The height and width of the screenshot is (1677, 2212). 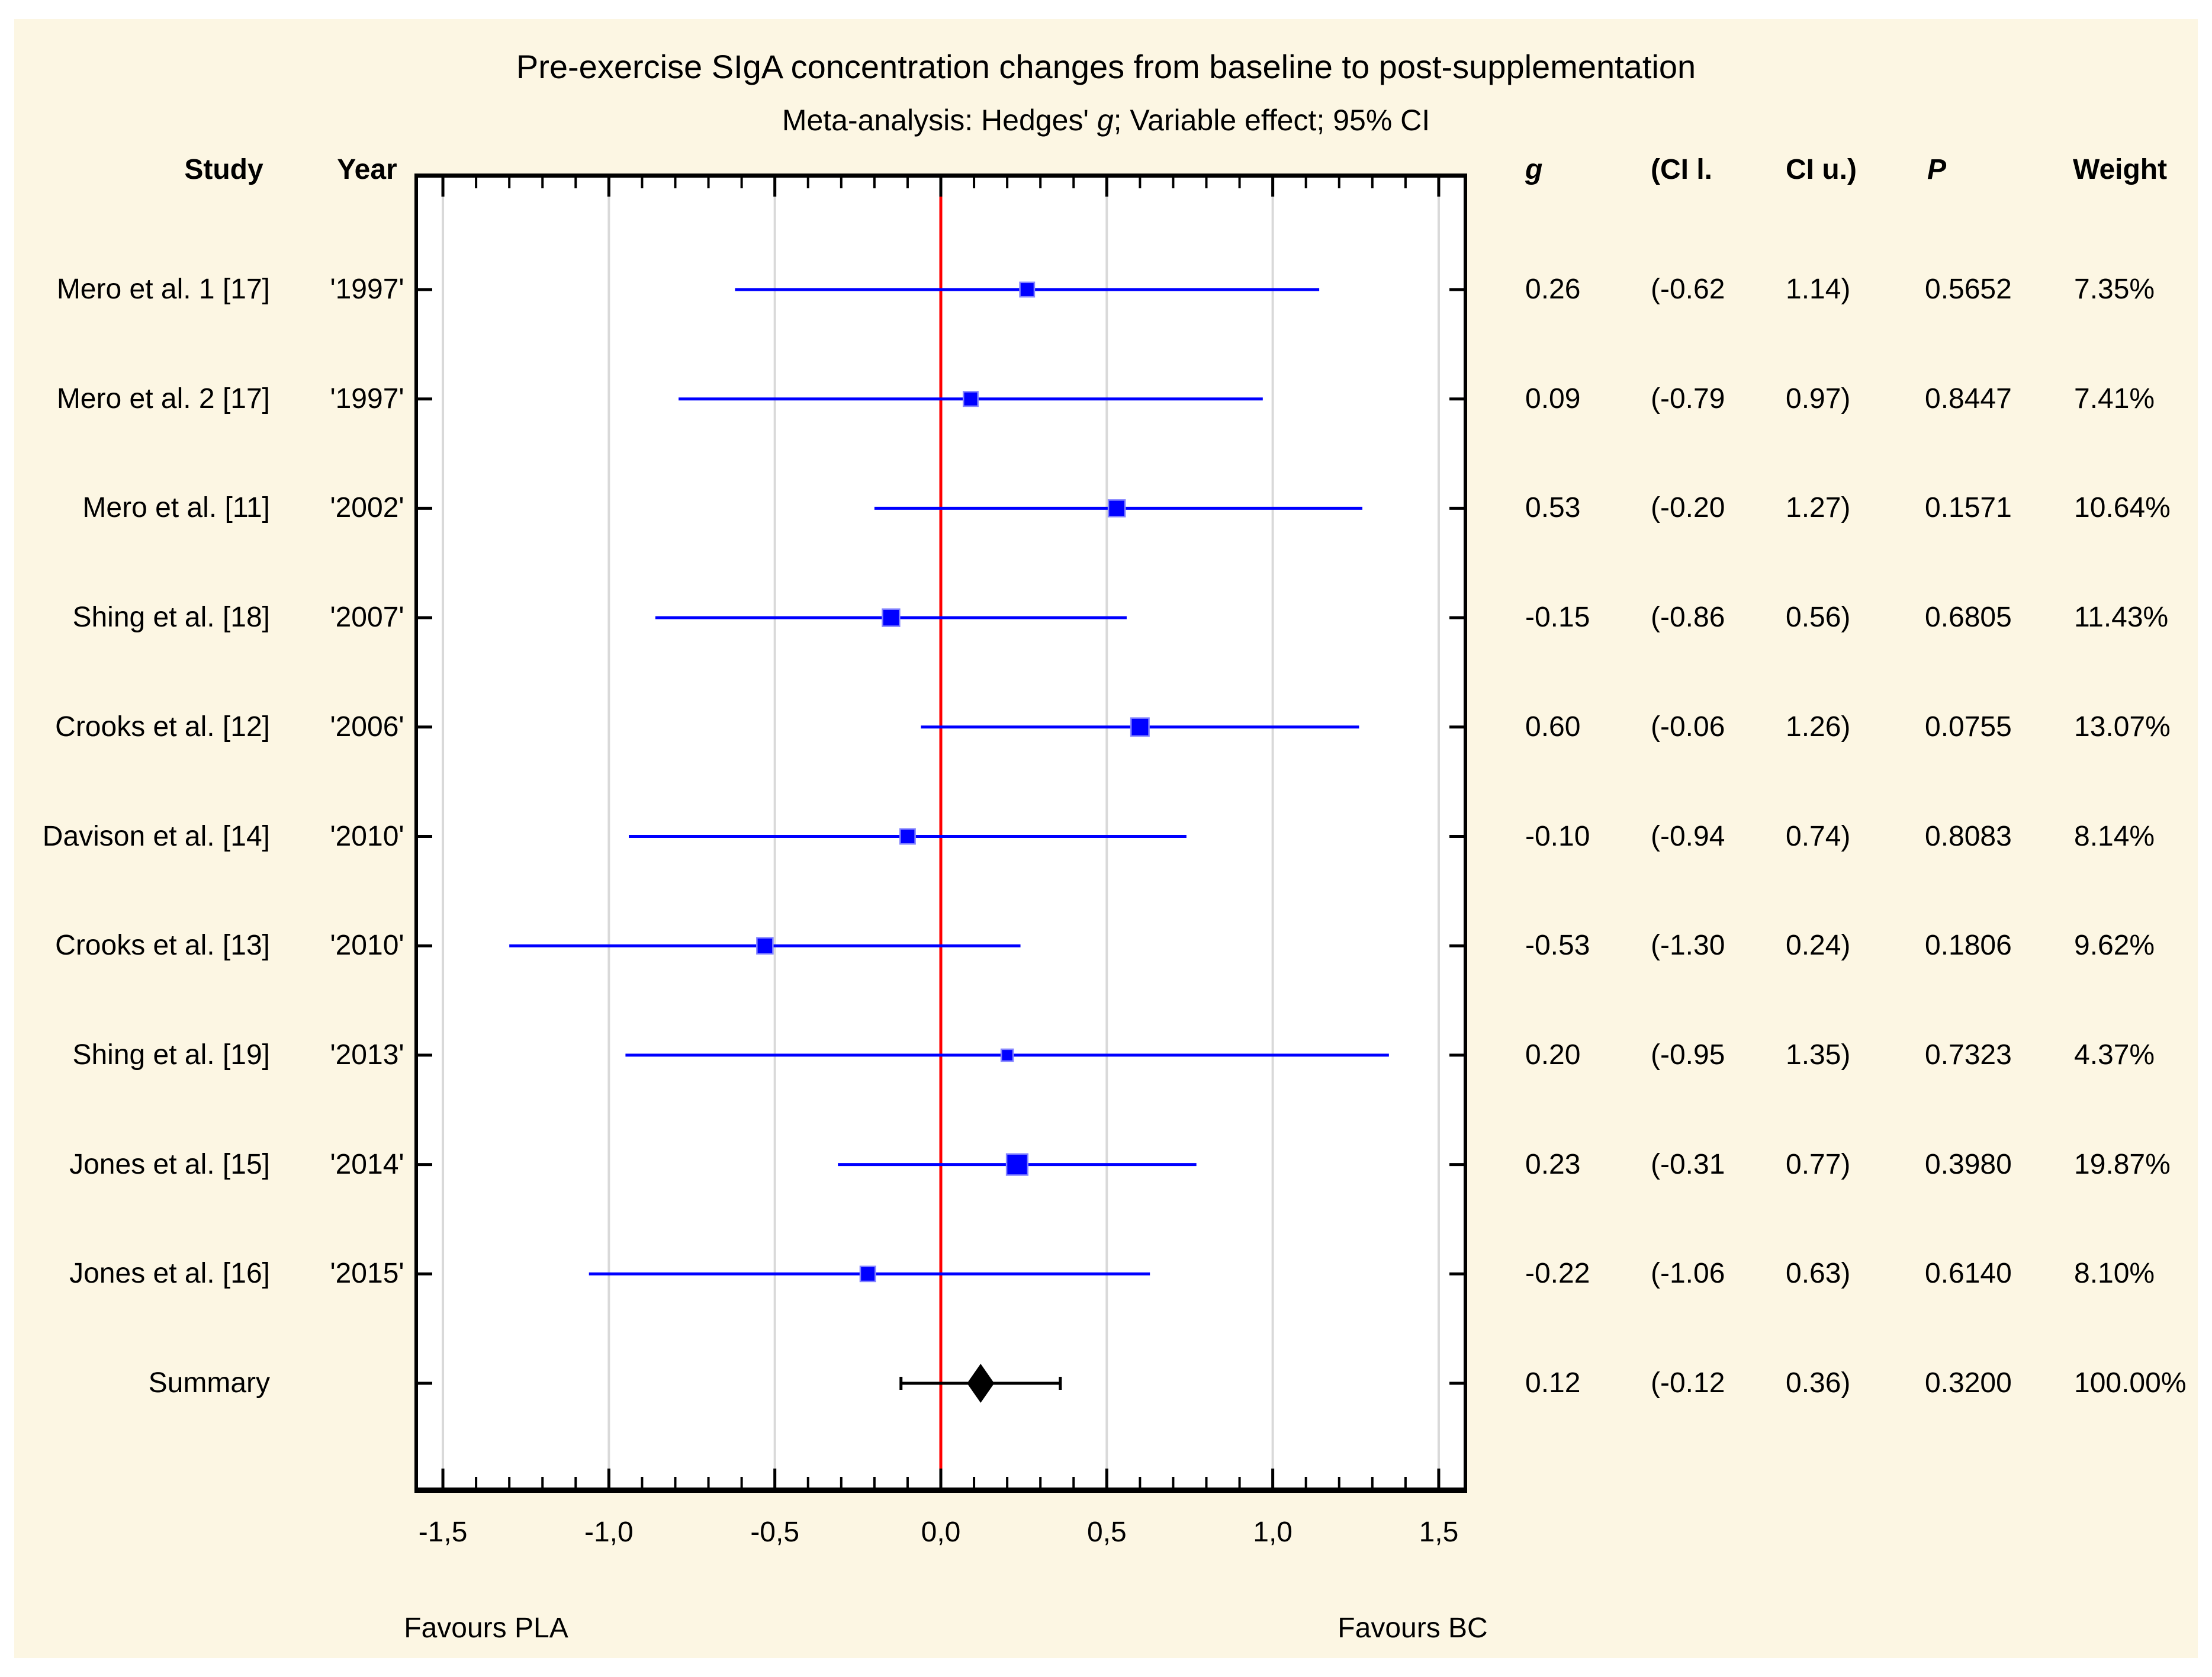 What do you see at coordinates (367, 618) in the screenshot?
I see `year-label: '2007'` at bounding box center [367, 618].